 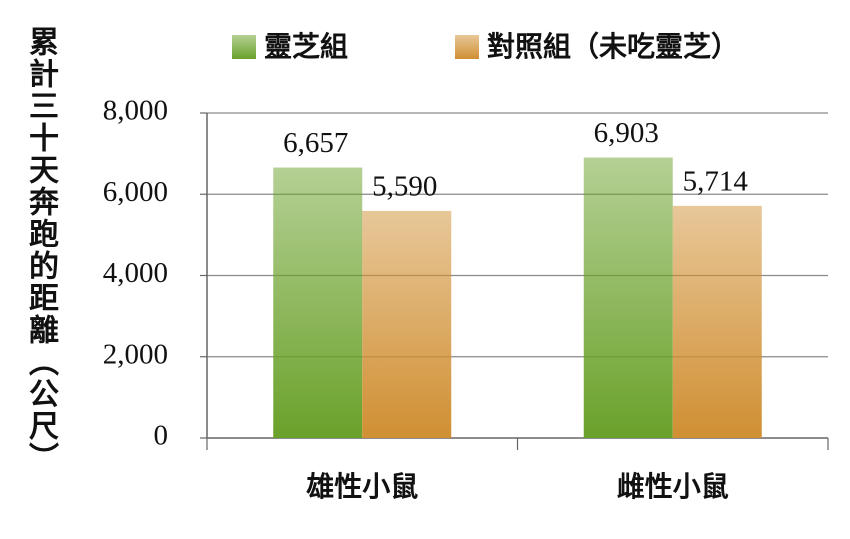 I want to click on y-tick-label: 0, so click(x=161, y=436).